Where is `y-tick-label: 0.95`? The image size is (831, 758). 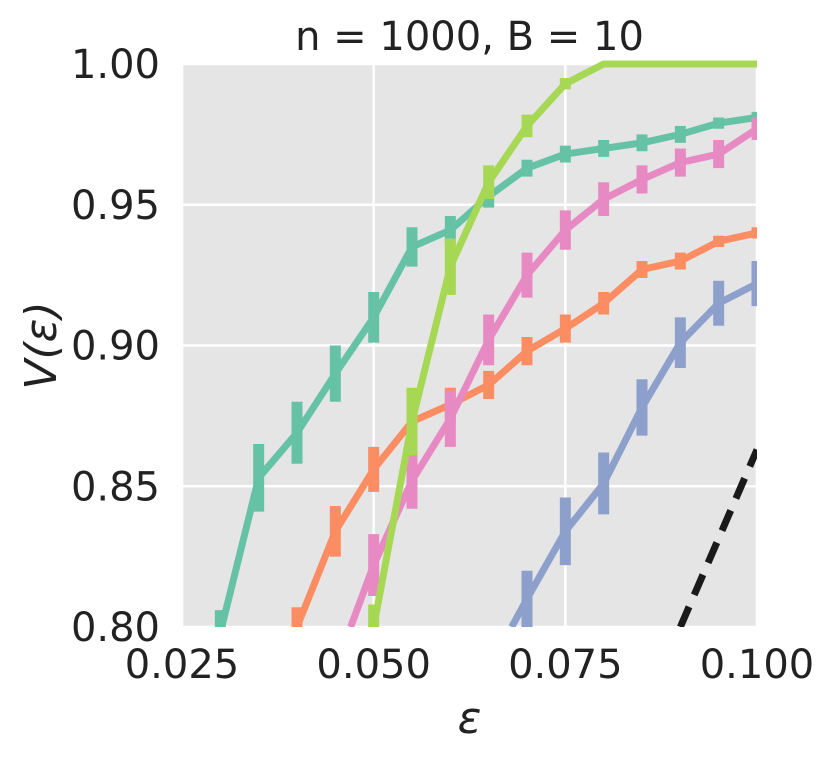
y-tick-label: 0.95 is located at coordinates (115, 206).